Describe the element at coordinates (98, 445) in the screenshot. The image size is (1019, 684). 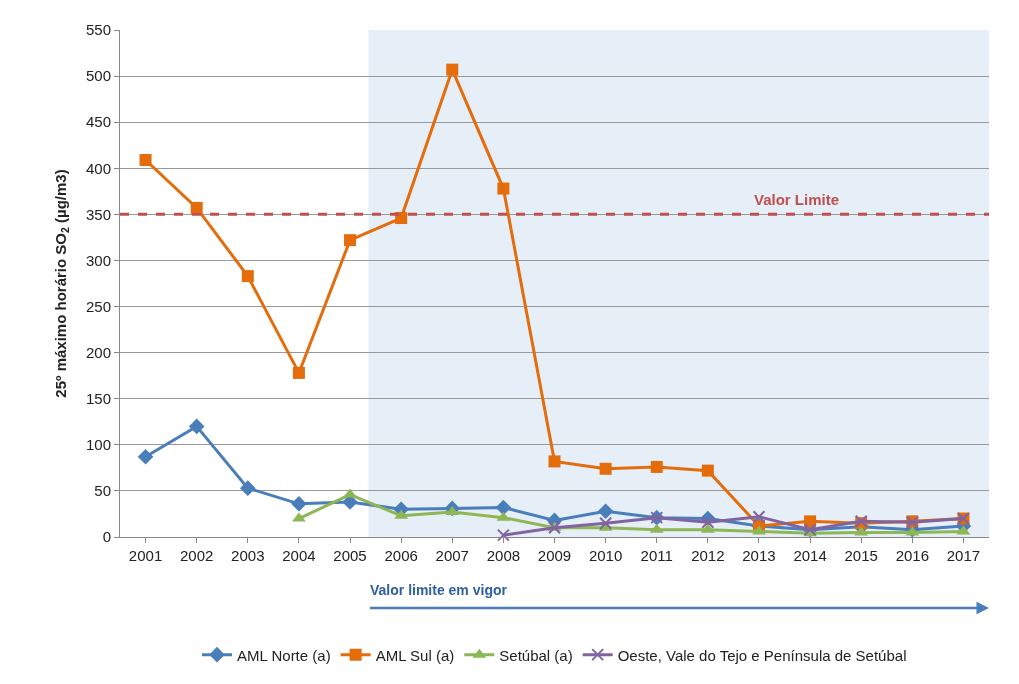
I see `y-tick-label: 100` at that location.